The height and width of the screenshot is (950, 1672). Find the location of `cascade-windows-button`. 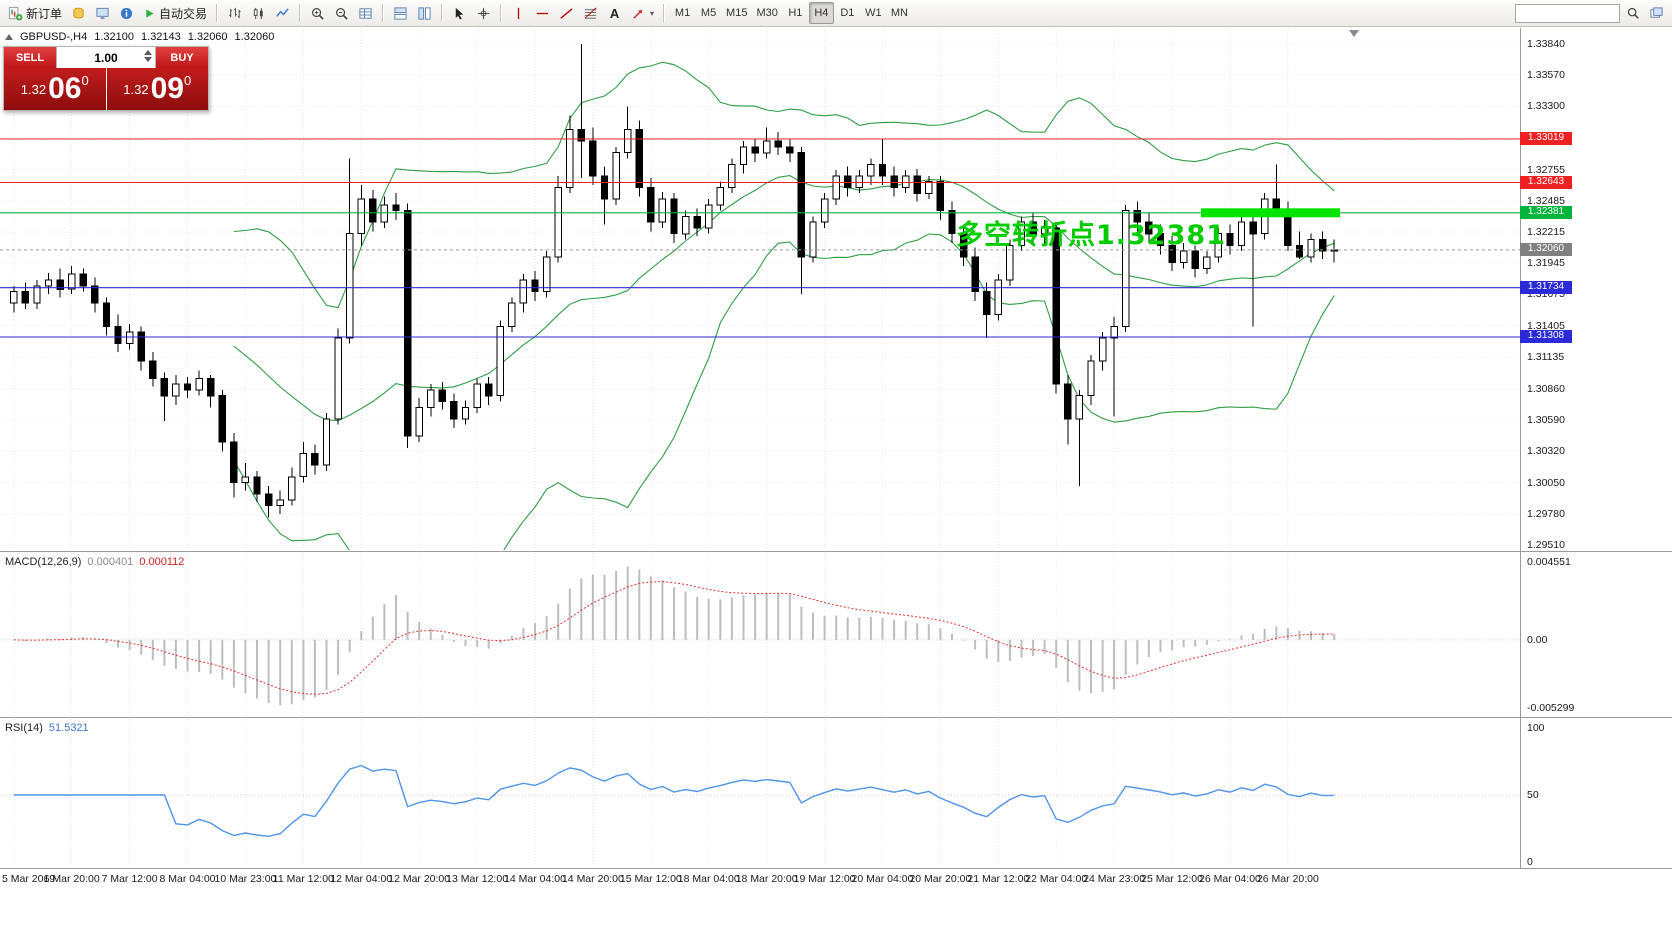

cascade-windows-button is located at coordinates (1656, 13).